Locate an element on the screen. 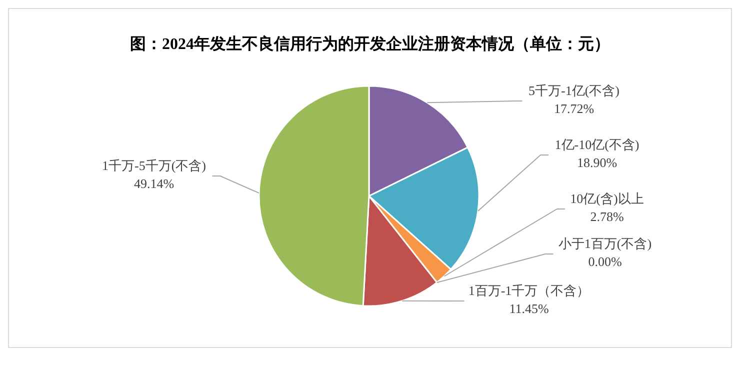  slice-label: 1百万-1千万（不含） is located at coordinates (529, 290).